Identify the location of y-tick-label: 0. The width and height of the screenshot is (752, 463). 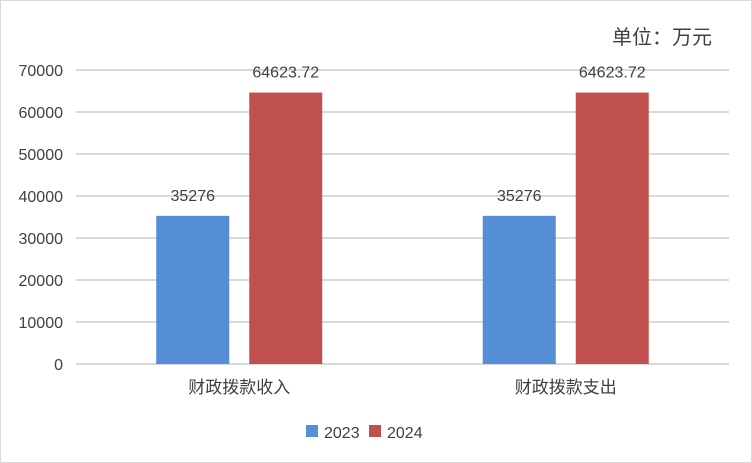
(58, 365).